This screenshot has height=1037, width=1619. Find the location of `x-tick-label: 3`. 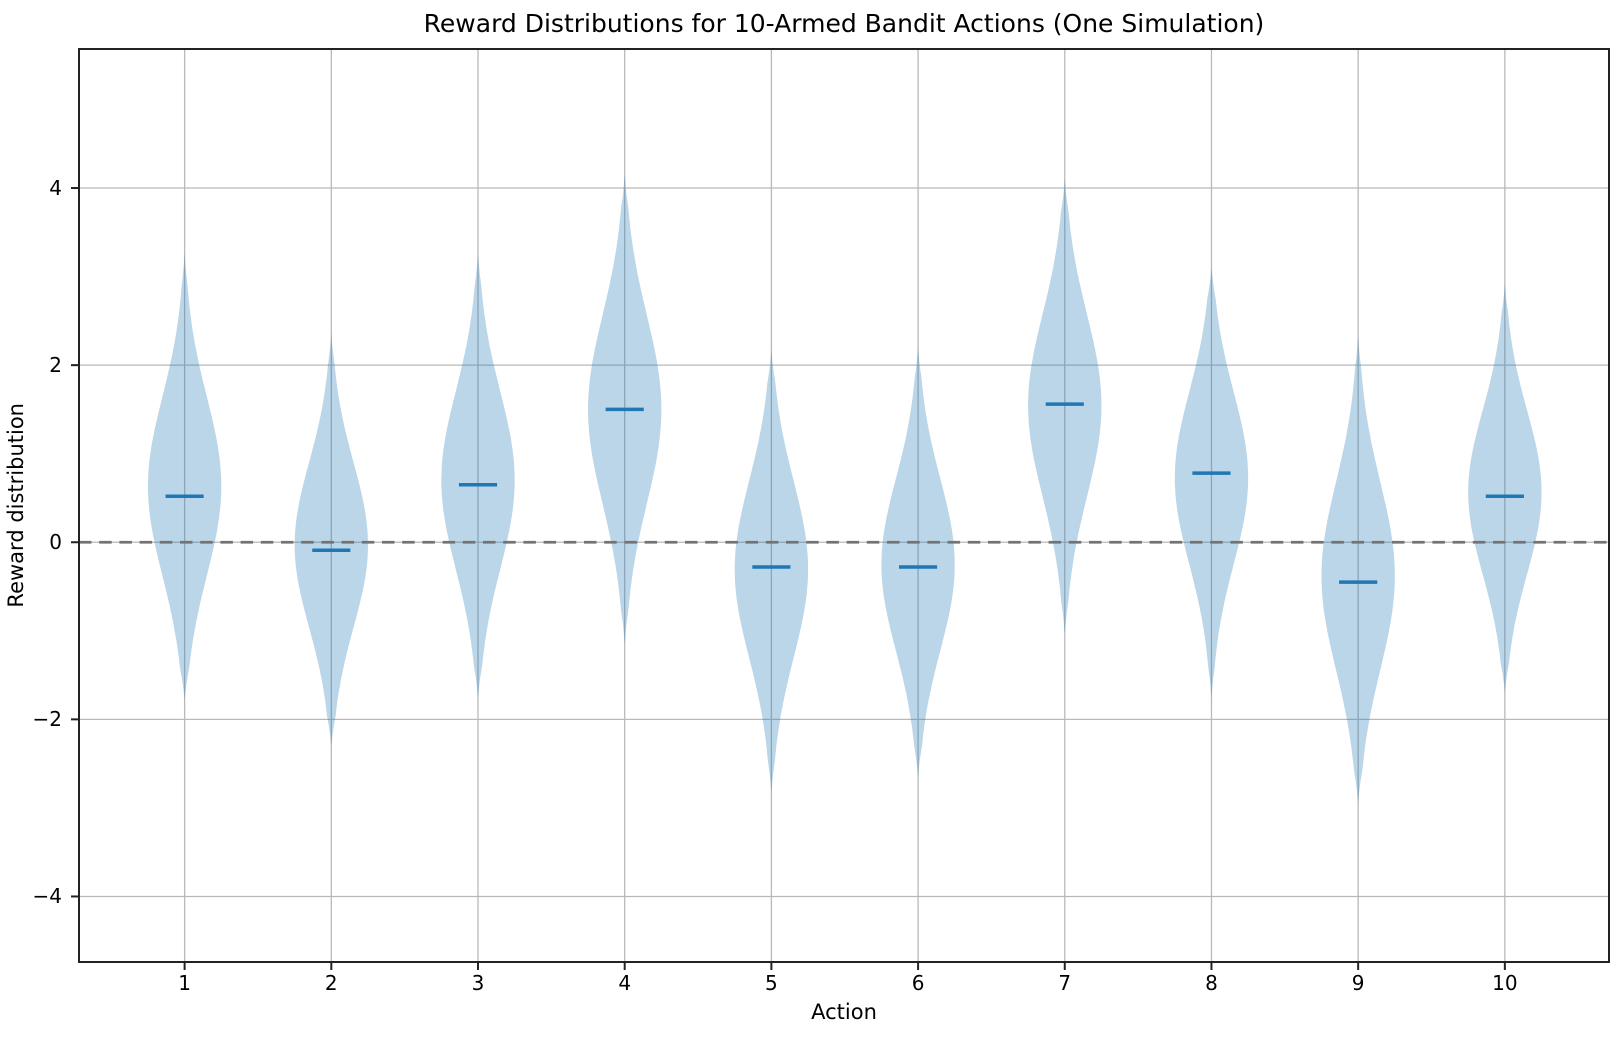

x-tick-label: 3 is located at coordinates (478, 983).